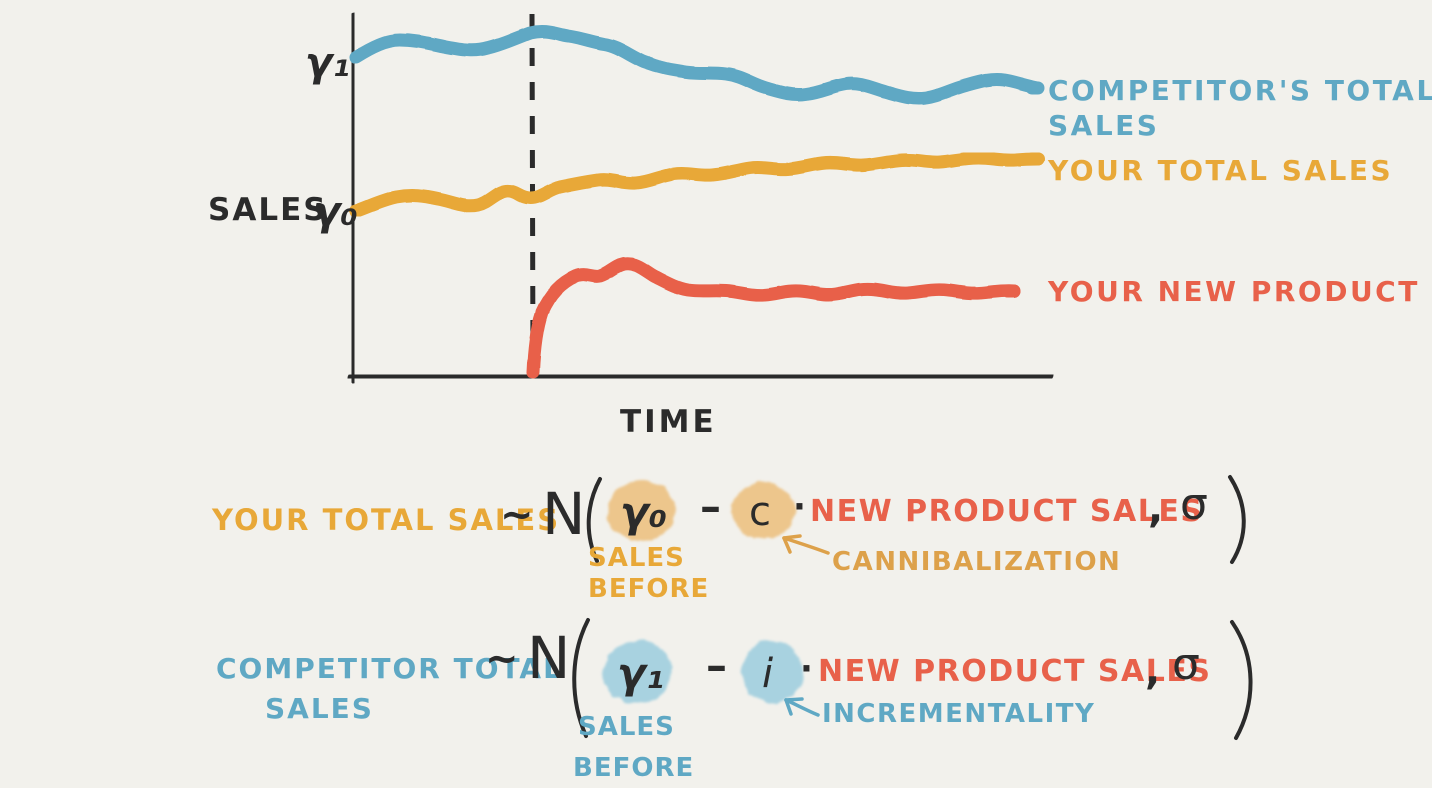 This screenshot has height=788, width=1432. What do you see at coordinates (581, 678) in the screenshot?
I see `eq2-open-paren` at bounding box center [581, 678].